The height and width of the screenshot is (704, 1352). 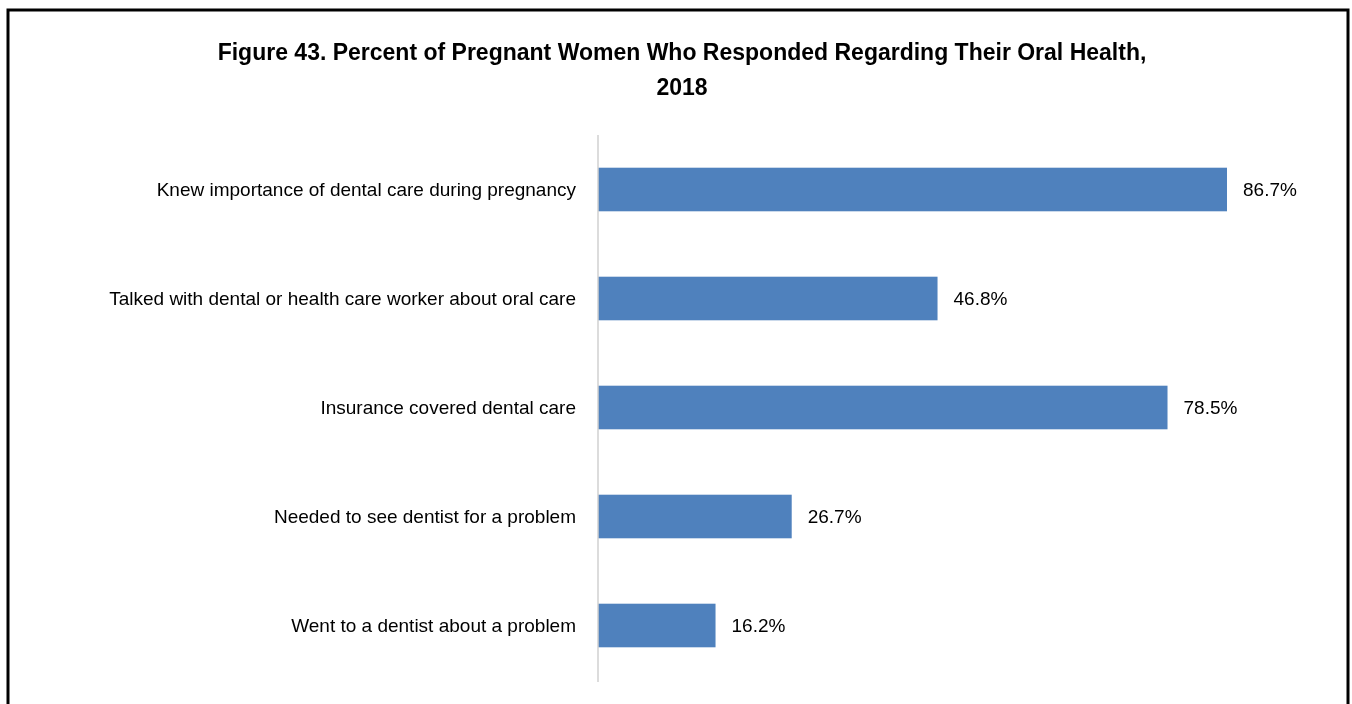 What do you see at coordinates (758, 625) in the screenshot?
I see `data-label: 16.2%` at bounding box center [758, 625].